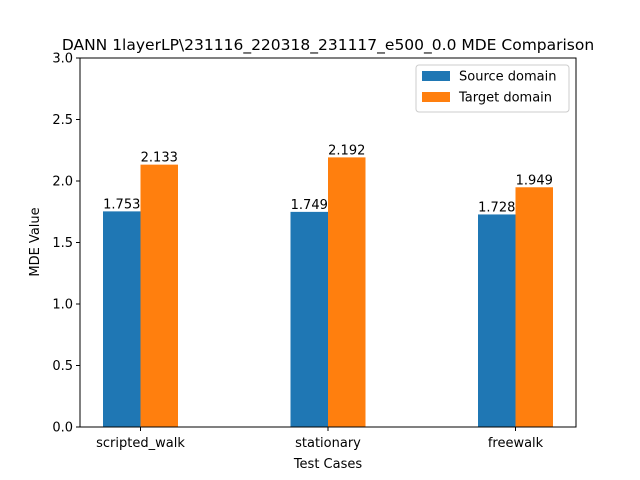 This screenshot has width=640, height=480. I want to click on data-label: 1.753, so click(121, 204).